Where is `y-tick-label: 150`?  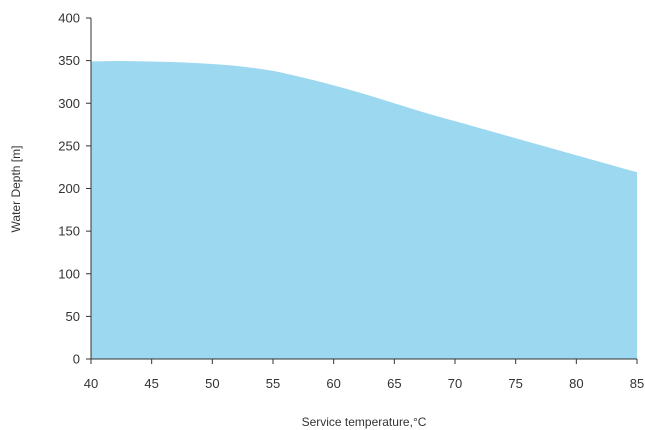
y-tick-label: 150 is located at coordinates (69, 231).